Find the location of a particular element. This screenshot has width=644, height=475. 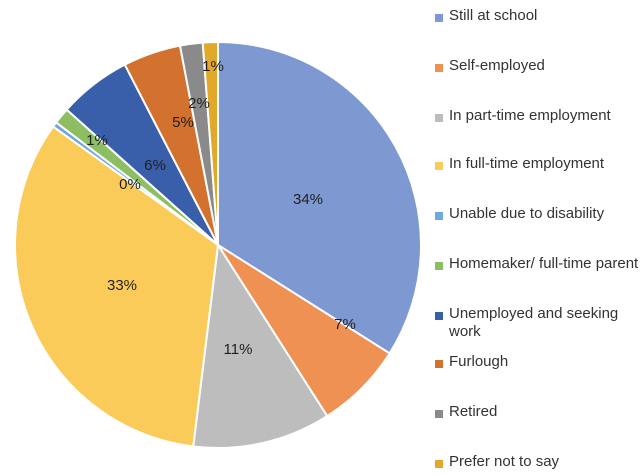

legend-item: Prefer not to say is located at coordinates (539, 462).